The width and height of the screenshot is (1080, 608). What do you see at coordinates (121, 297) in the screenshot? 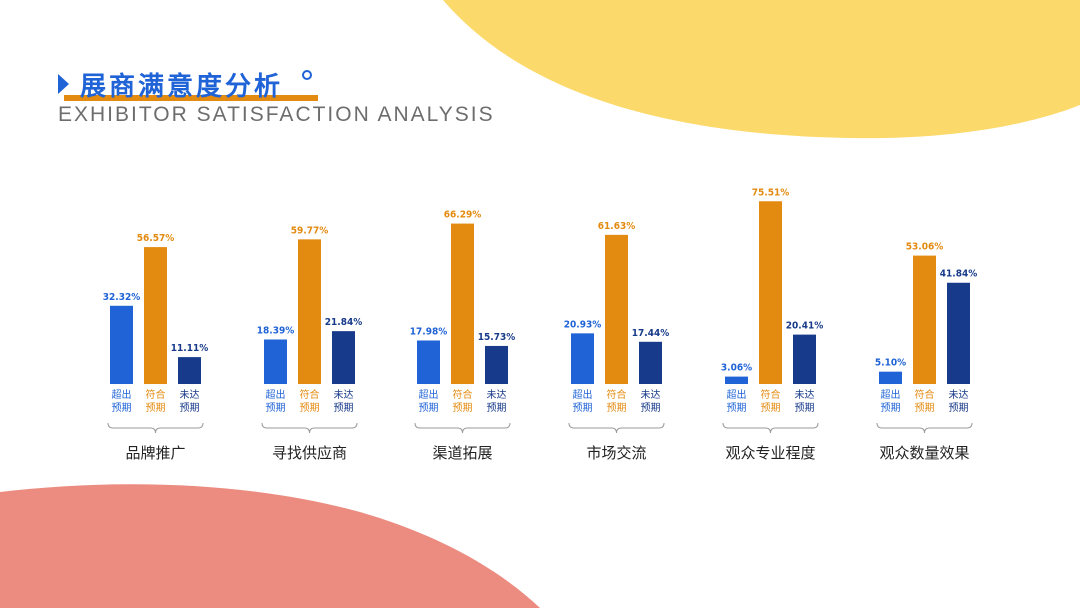
I see `data-label: 32.32%` at bounding box center [121, 297].